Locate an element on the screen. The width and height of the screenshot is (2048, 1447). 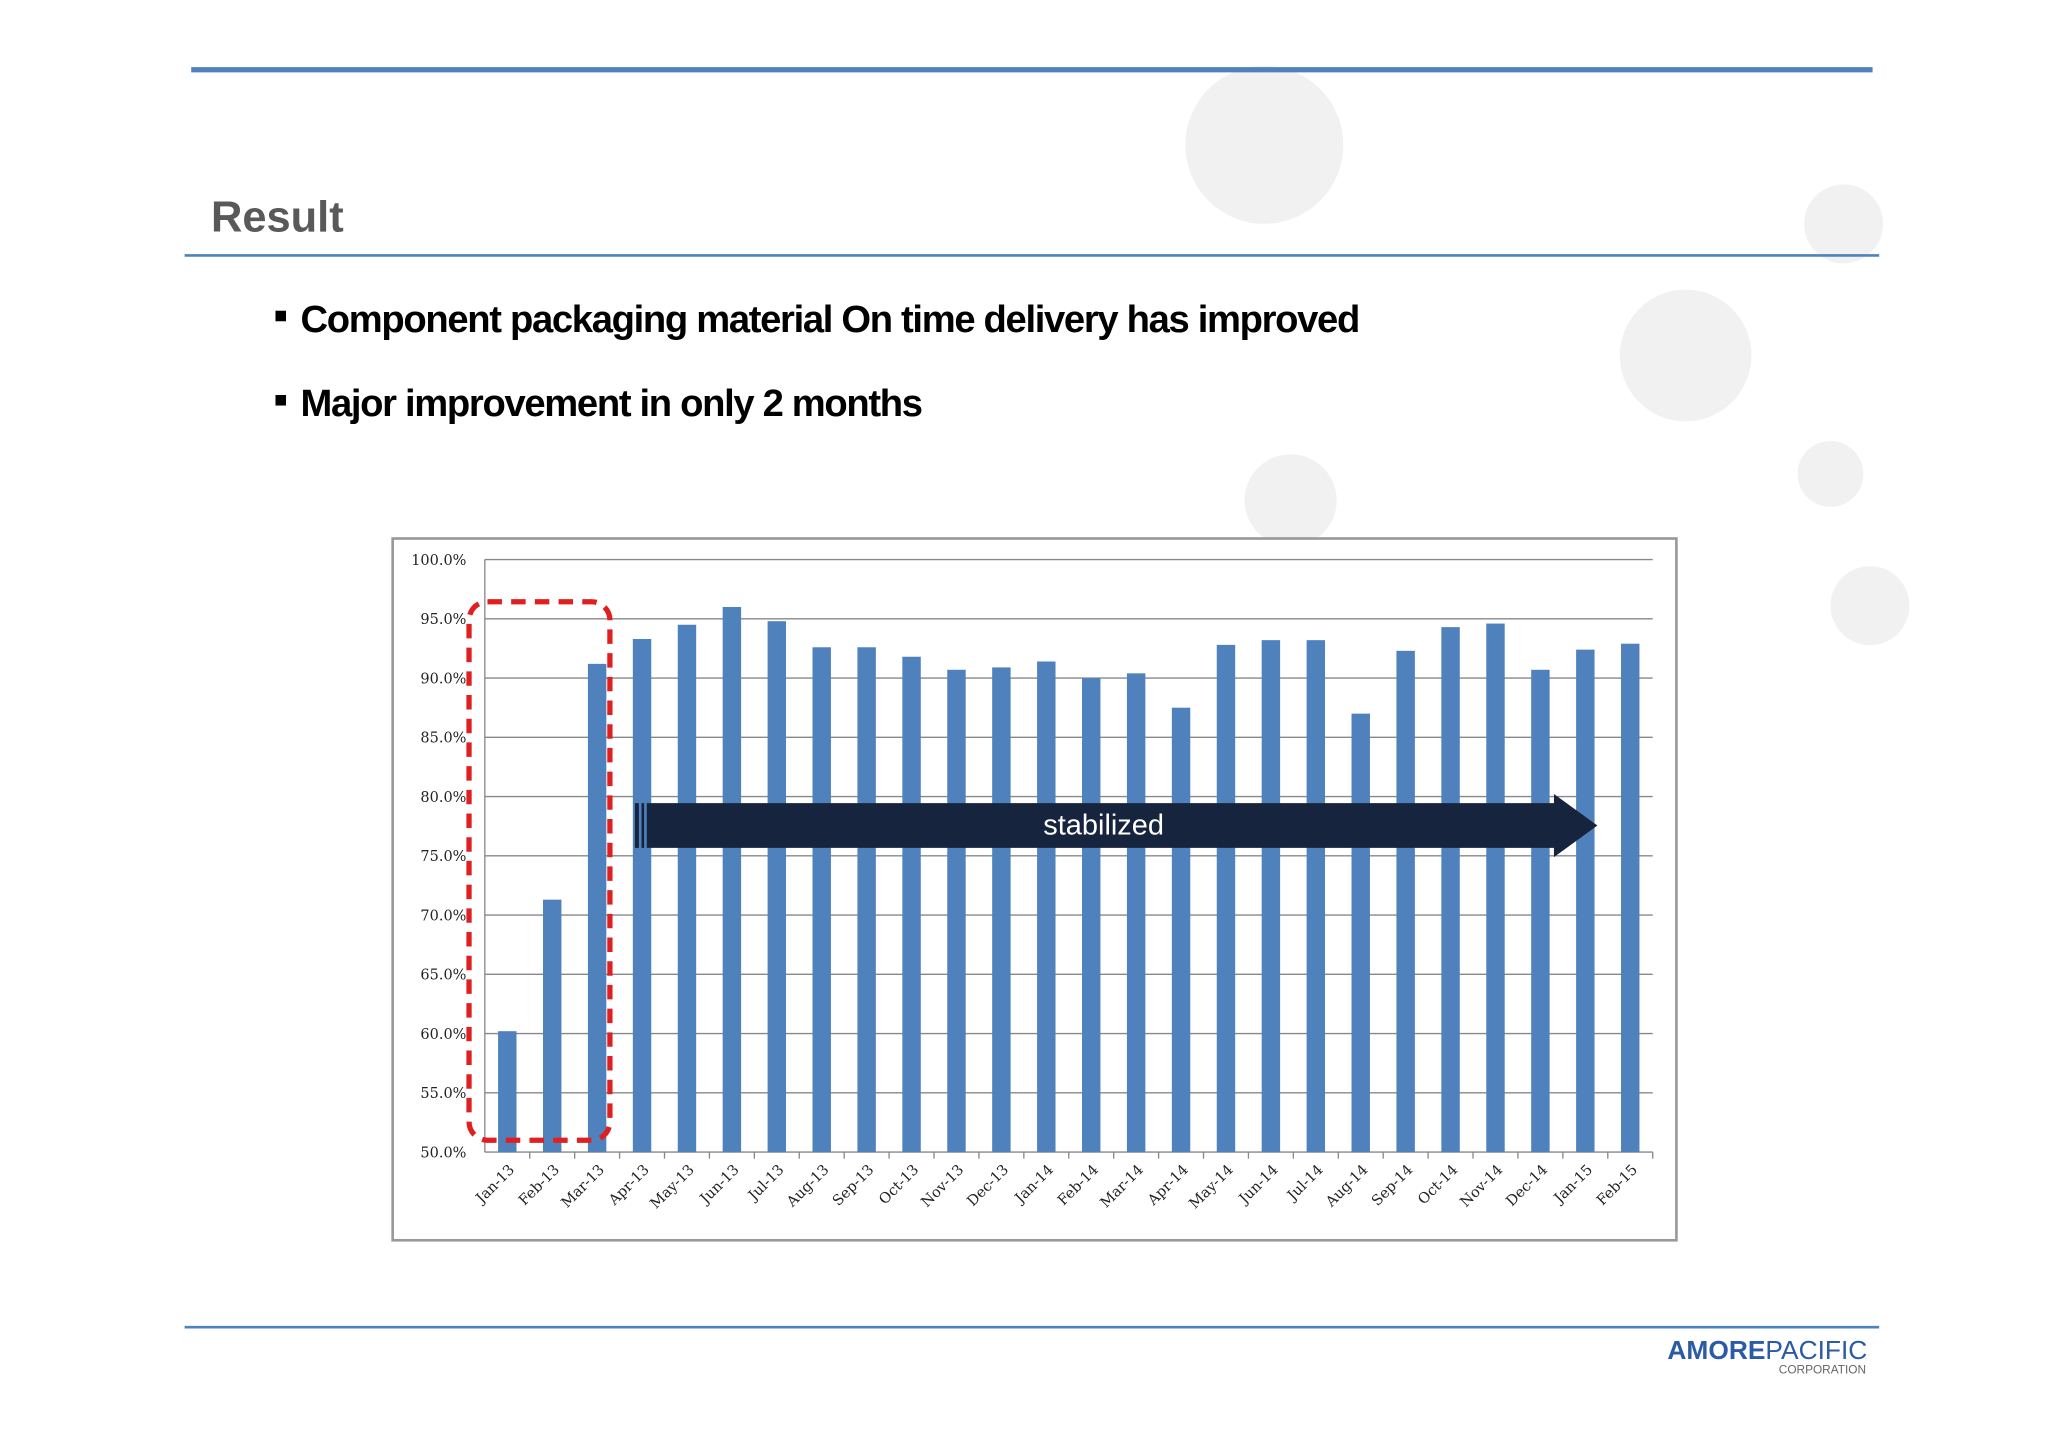
y-tick-label: 60.0% is located at coordinates (443, 1035).